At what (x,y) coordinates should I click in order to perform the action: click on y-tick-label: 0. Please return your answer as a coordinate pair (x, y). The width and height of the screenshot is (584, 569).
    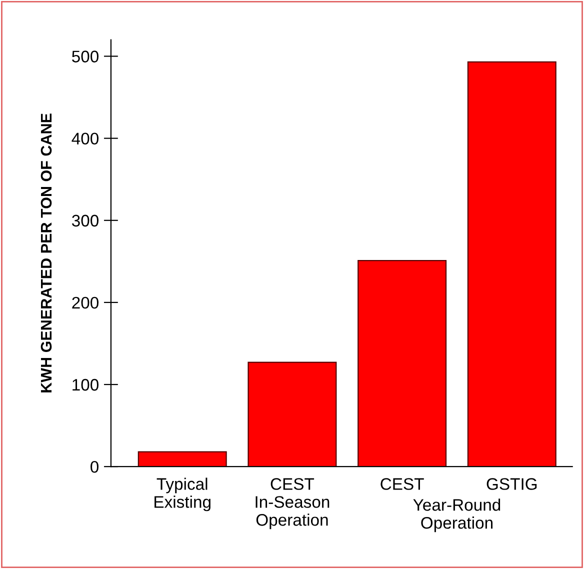
    Looking at the image, I should click on (94, 466).